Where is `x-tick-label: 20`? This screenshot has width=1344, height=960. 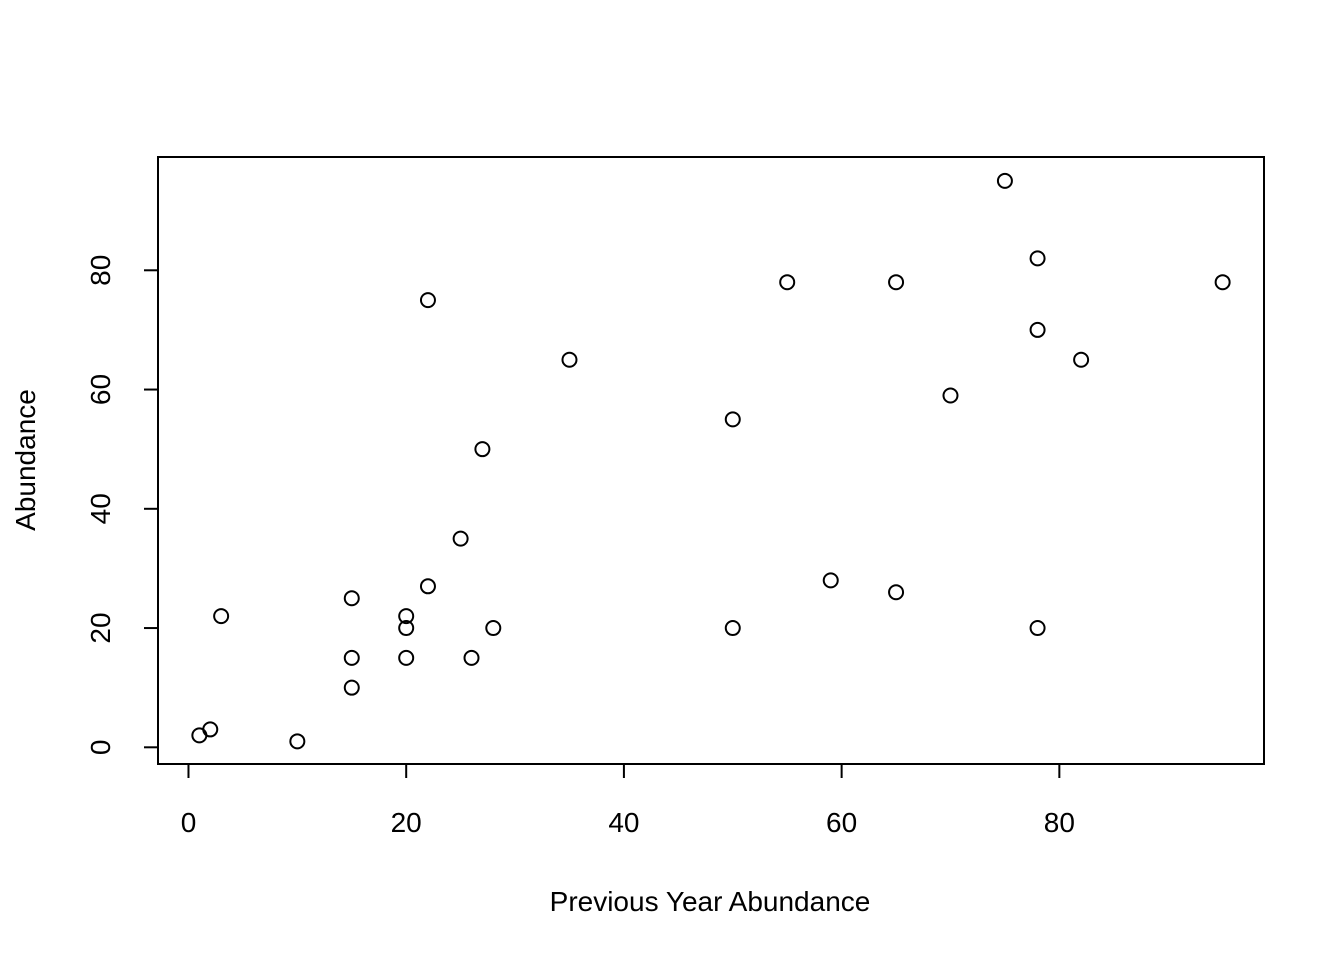
x-tick-label: 20 is located at coordinates (406, 822).